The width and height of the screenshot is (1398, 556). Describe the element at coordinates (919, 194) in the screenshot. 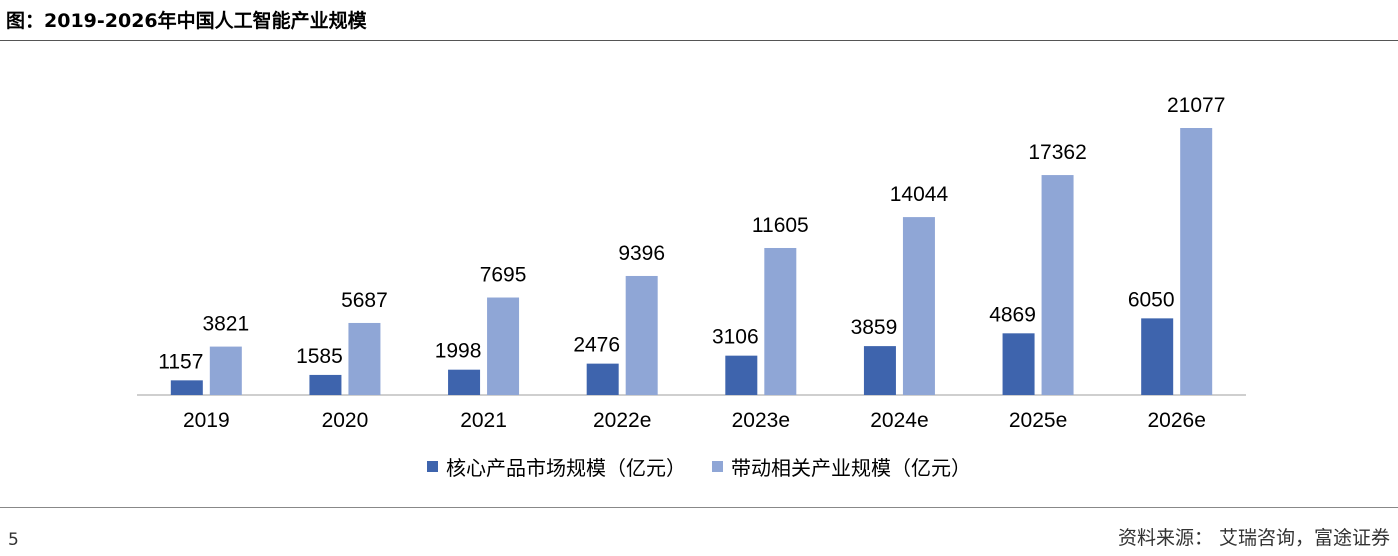

I see `data-label-related: 14044` at that location.